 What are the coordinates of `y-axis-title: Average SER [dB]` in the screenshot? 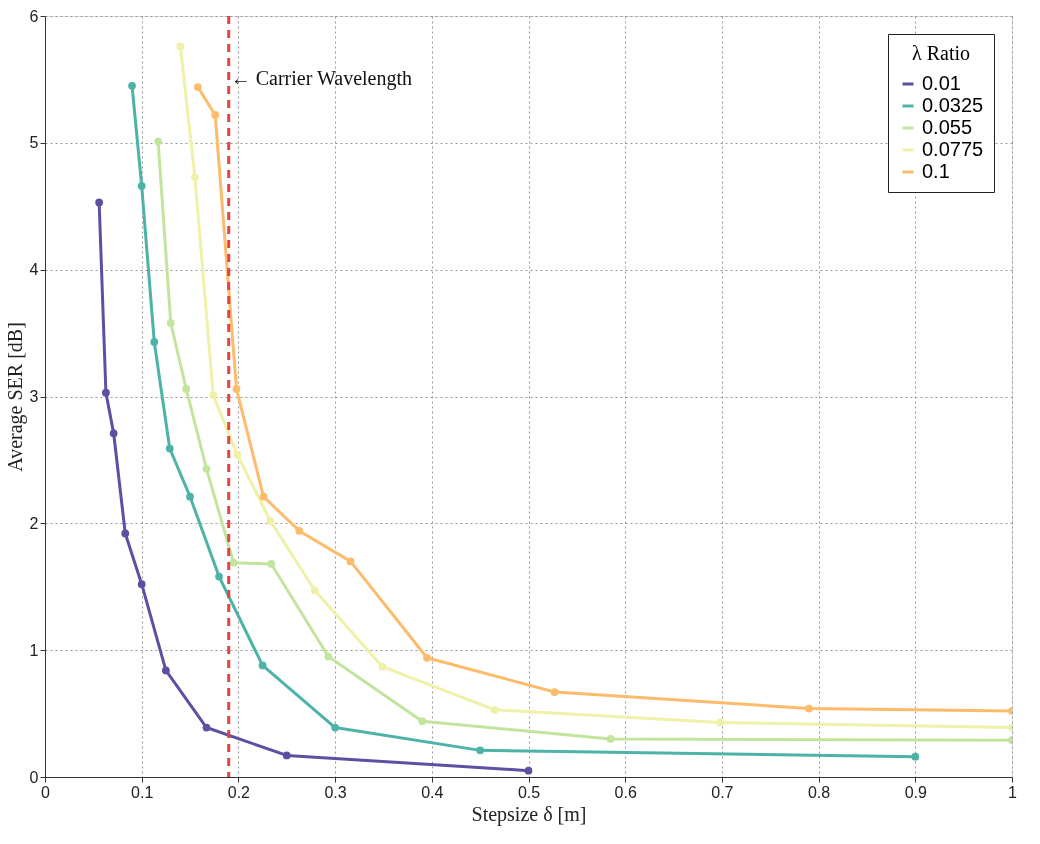 It's located at (15, 397).